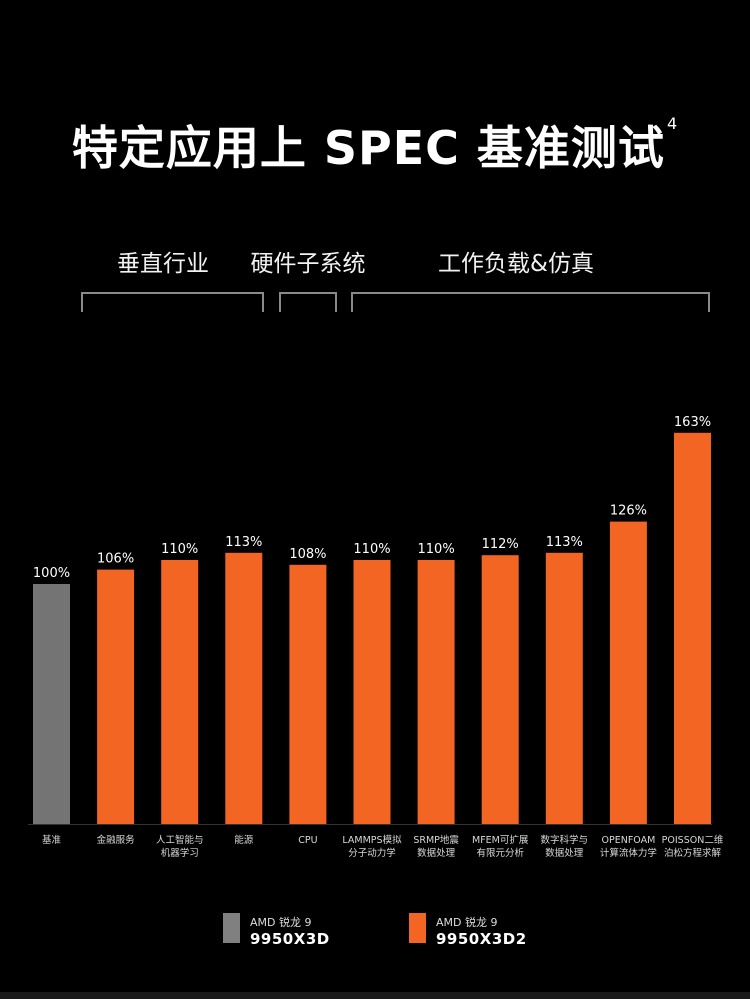 Image resolution: width=750 pixels, height=999 pixels. Describe the element at coordinates (628, 853) in the screenshot. I see `category-label-9-line-1: 计算流体力学` at that location.